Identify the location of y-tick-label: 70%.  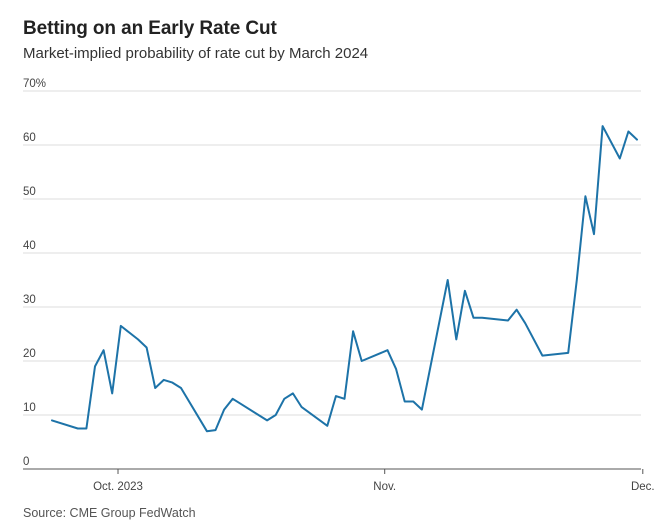
(34, 84).